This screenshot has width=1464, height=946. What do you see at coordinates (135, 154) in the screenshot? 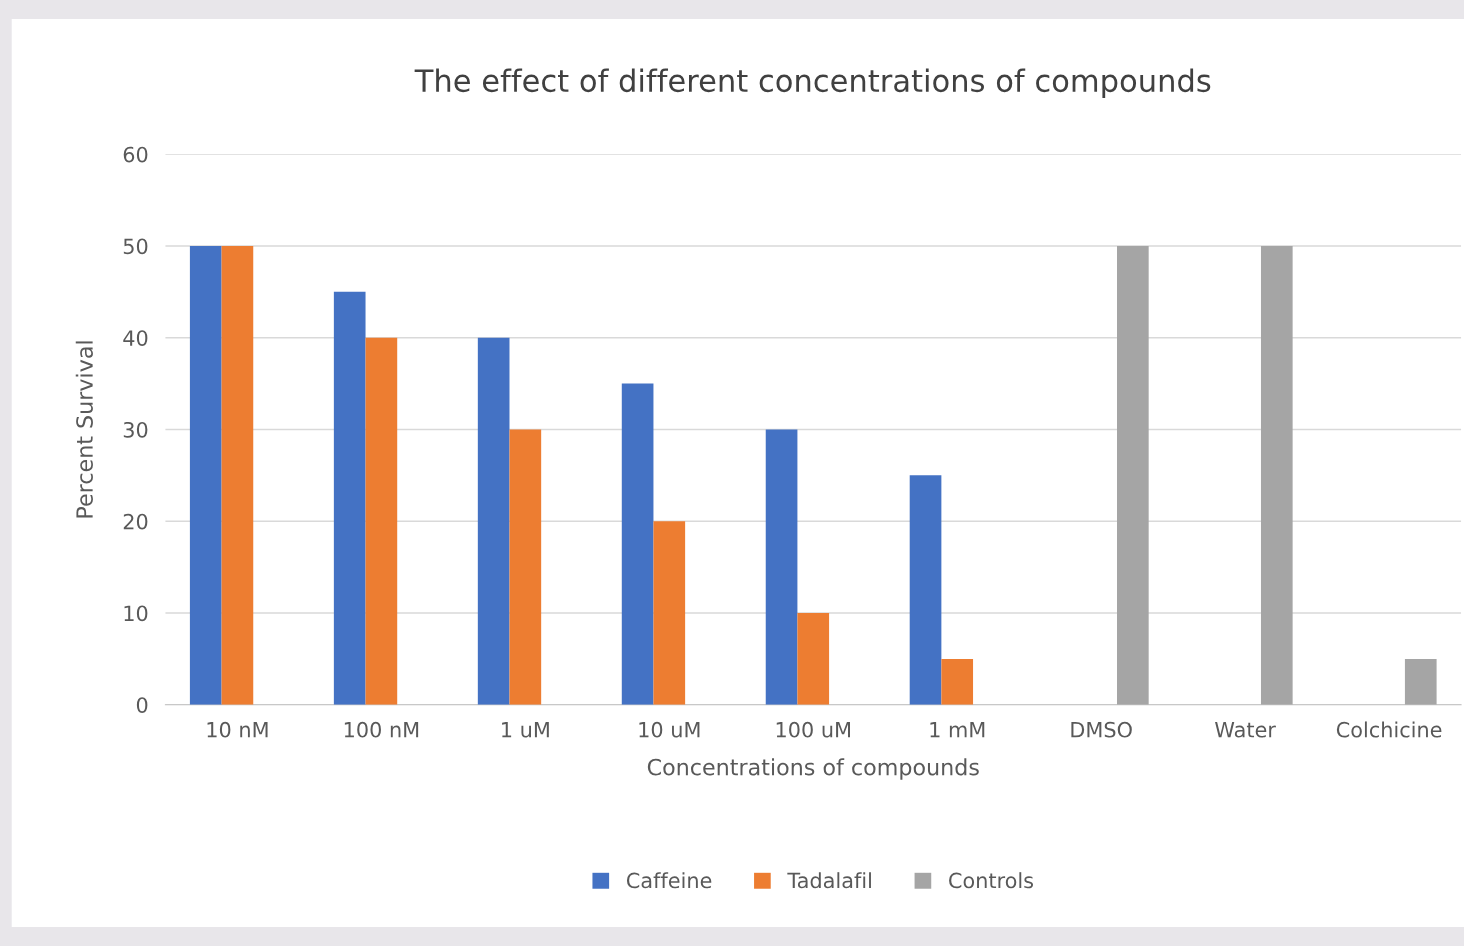
I see `y-tick-label: 60` at bounding box center [135, 154].